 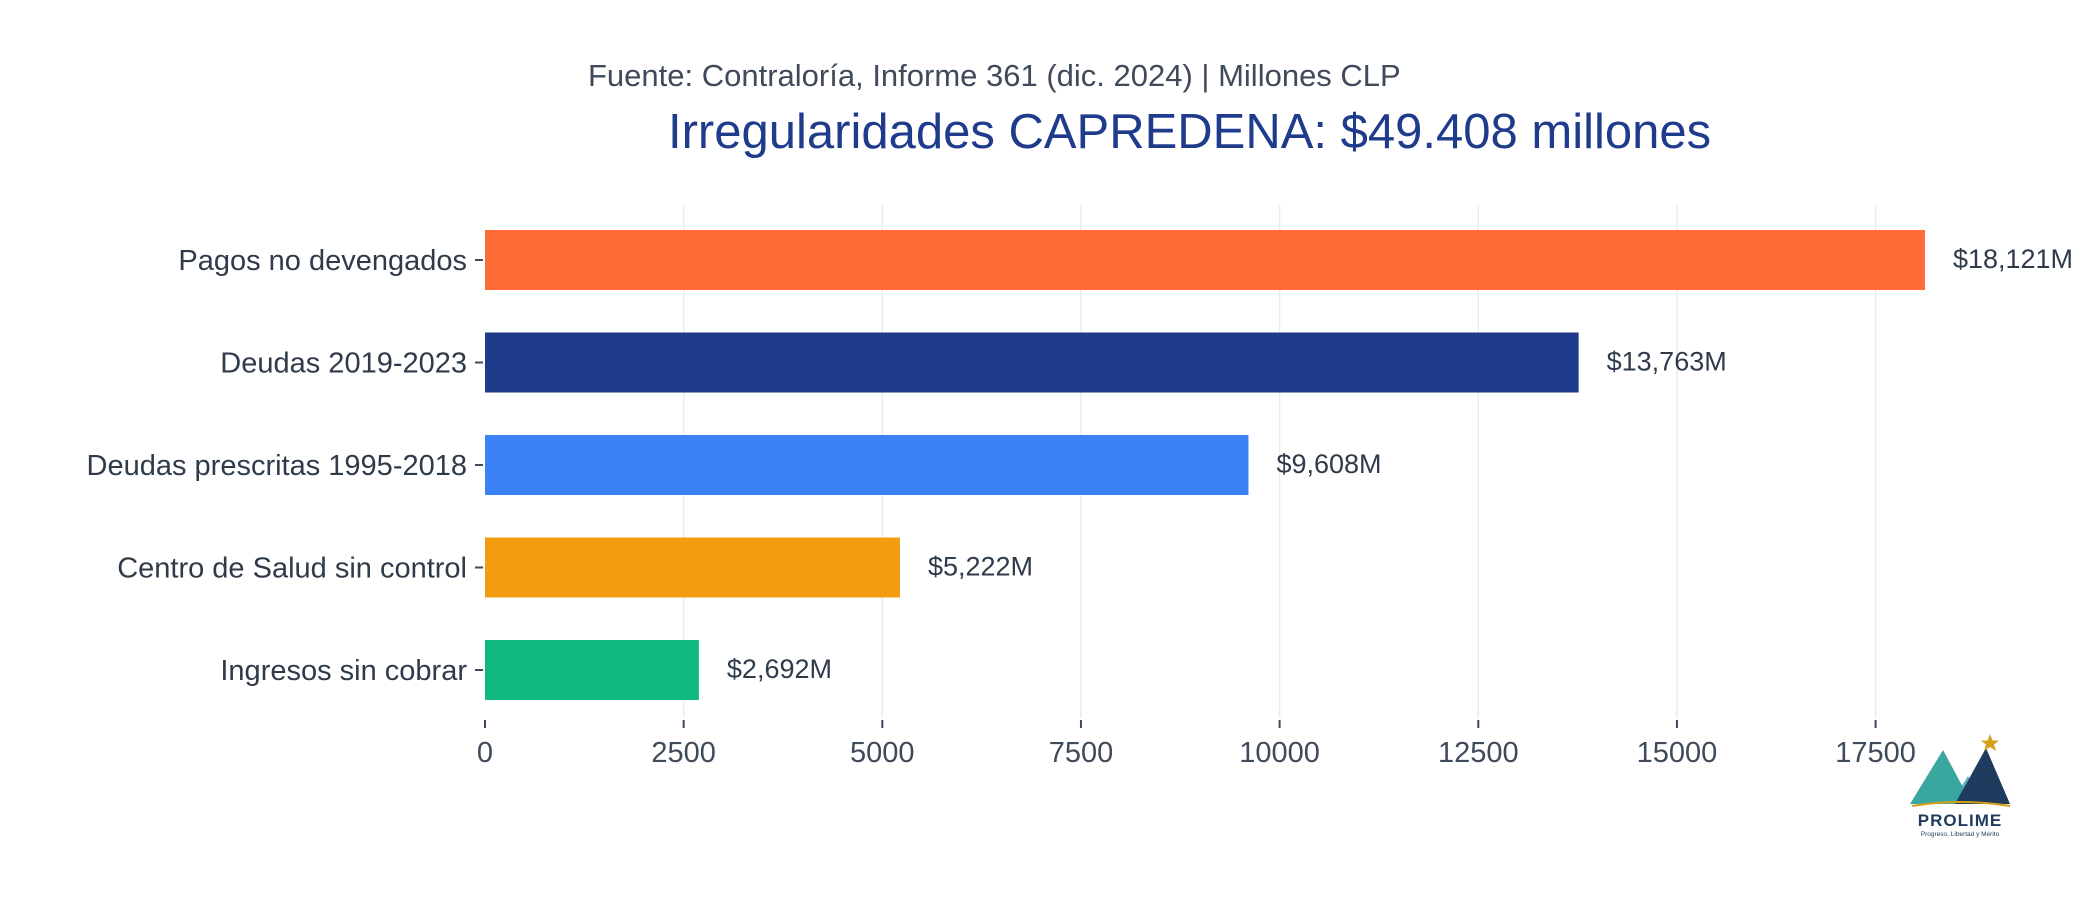 I want to click on category-label-2: Deudas prescritas 1995-2018, so click(x=277, y=466).